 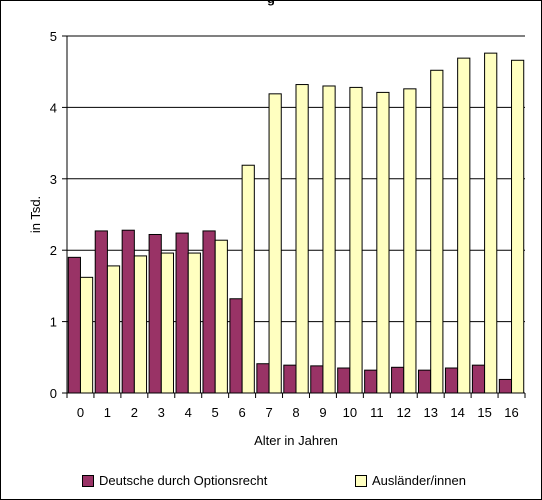 What do you see at coordinates (242, 412) in the screenshot?
I see `x-tick-label: 6` at bounding box center [242, 412].